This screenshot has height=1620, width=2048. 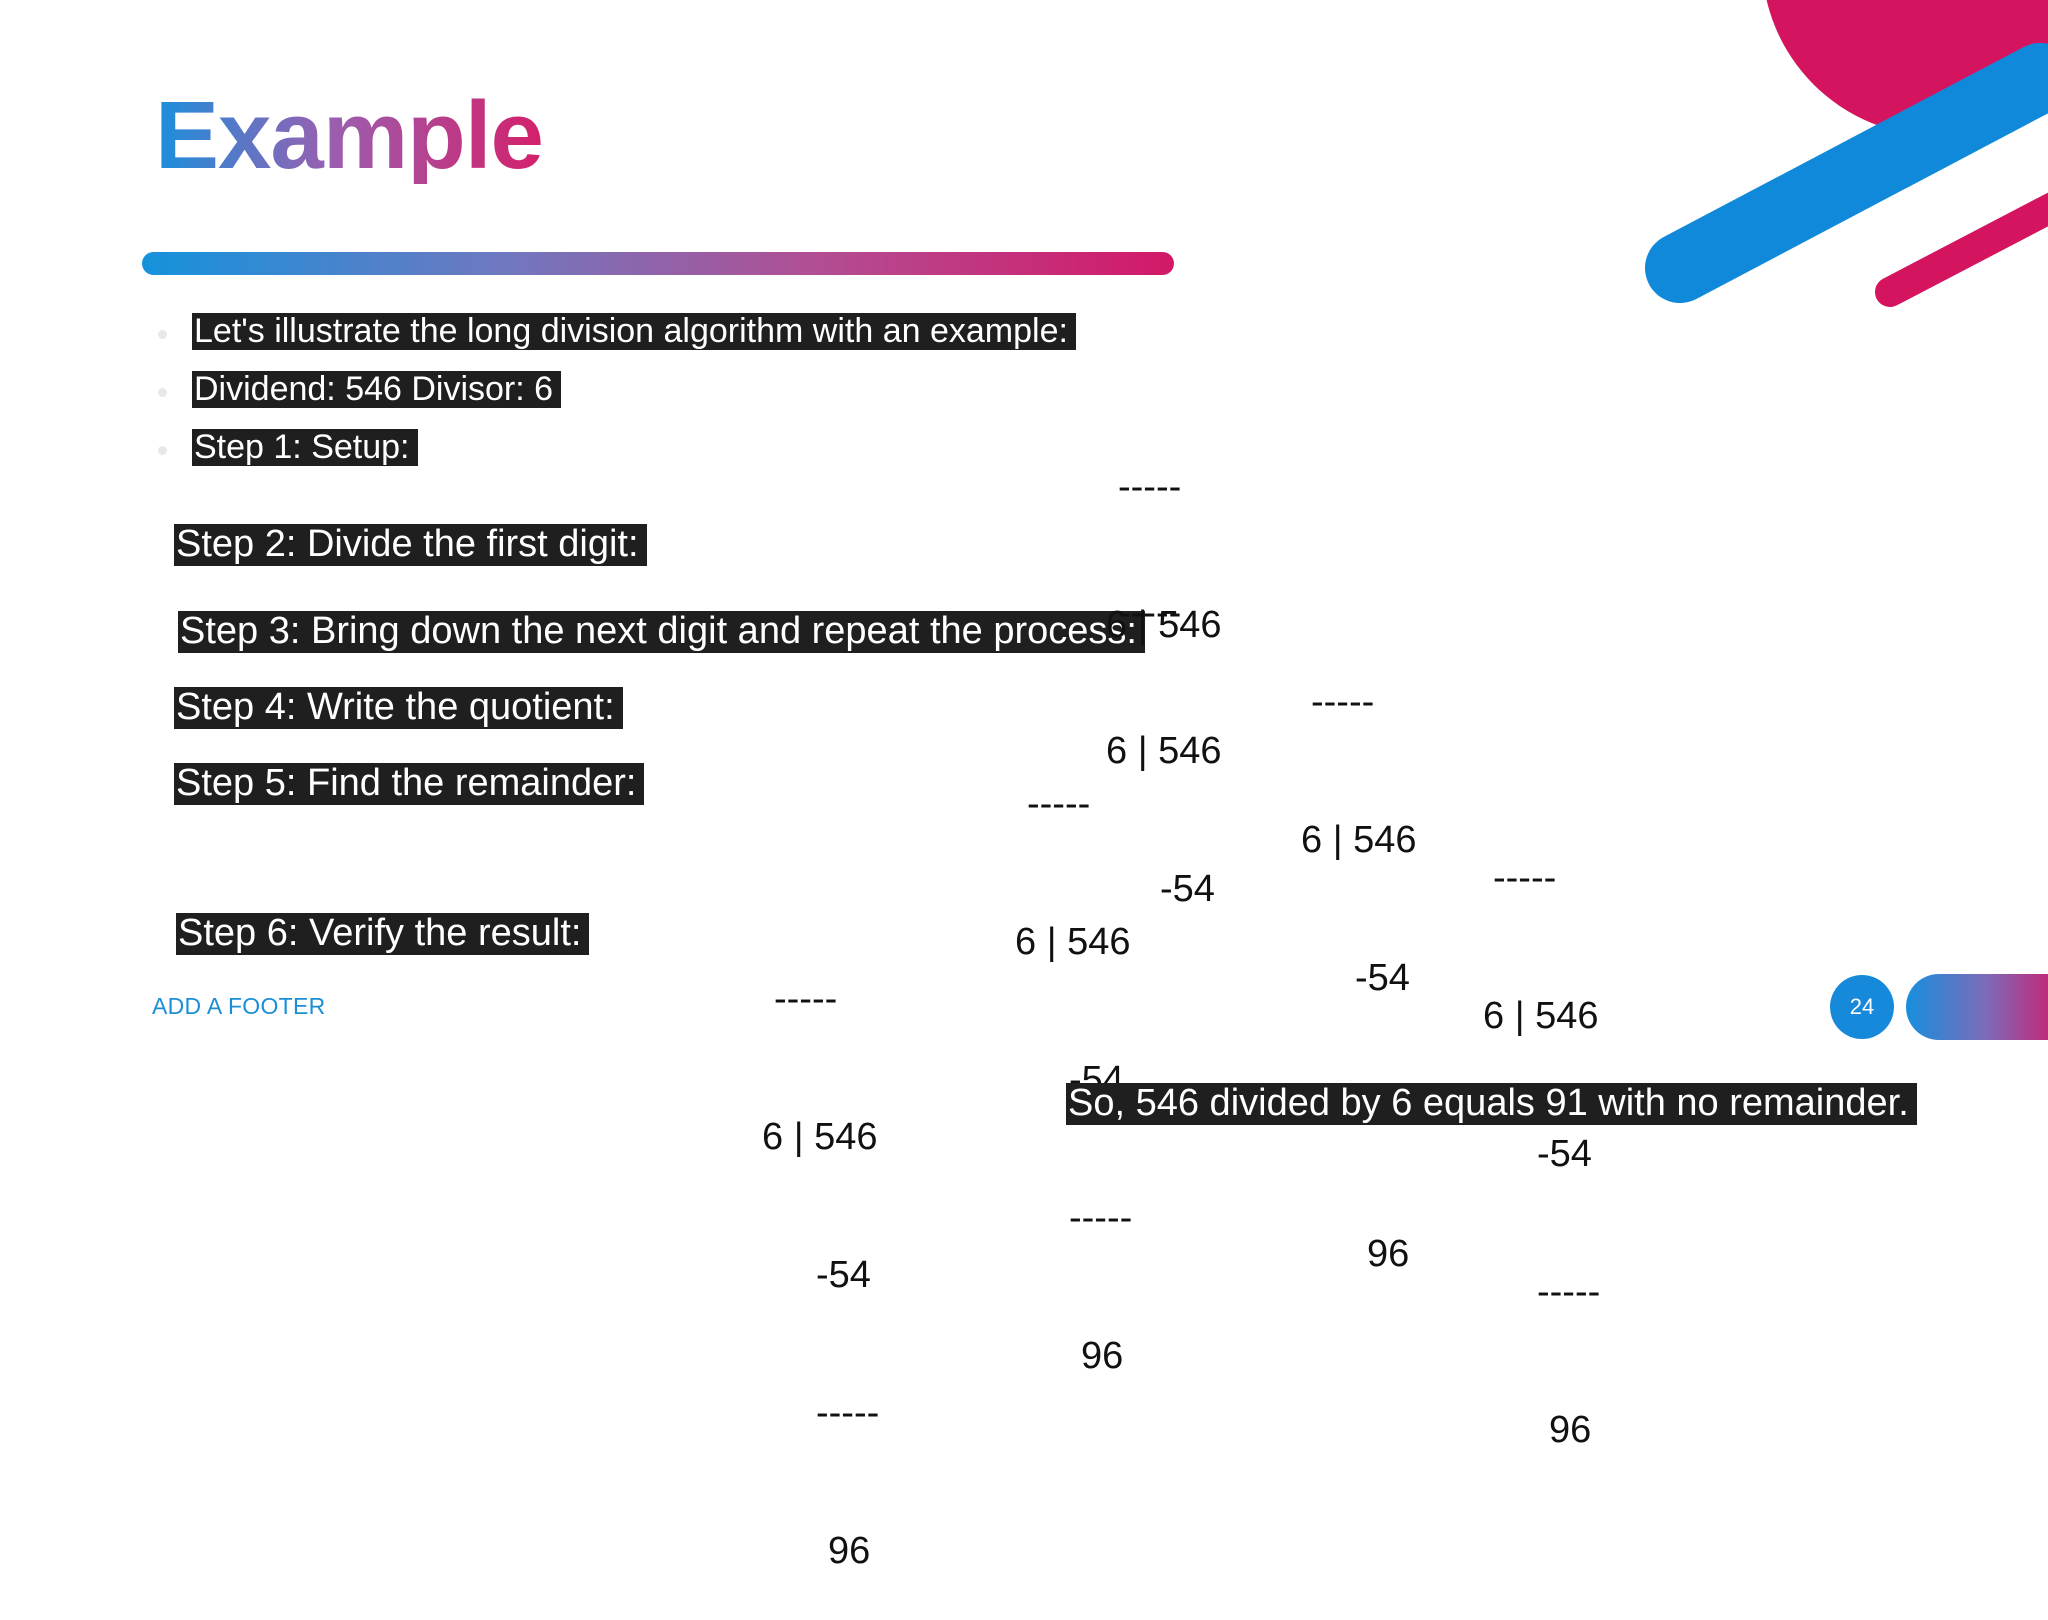 What do you see at coordinates (1164, 533) in the screenshot?
I see `setup-calculation: ----- 6 | 546` at bounding box center [1164, 533].